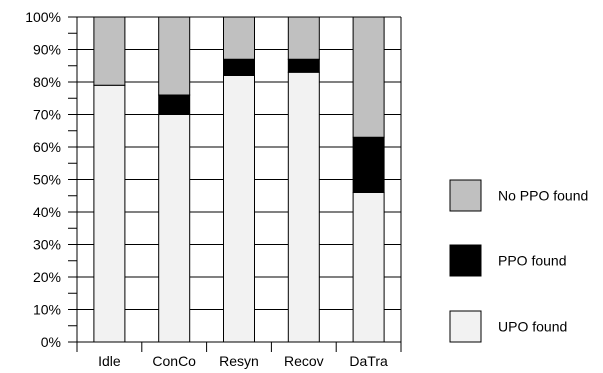  Describe the element at coordinates (532, 327) in the screenshot. I see `legend-label: UPO found` at that location.